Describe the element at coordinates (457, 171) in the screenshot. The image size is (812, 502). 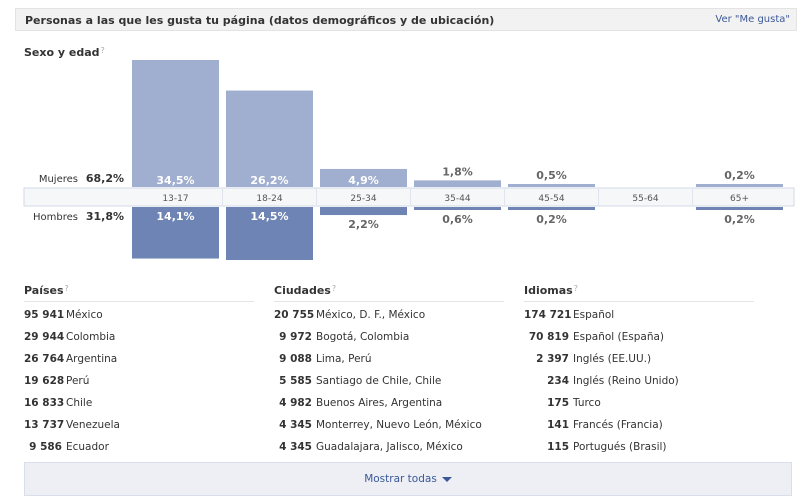
I see `women-bar-label: 1,8%` at that location.